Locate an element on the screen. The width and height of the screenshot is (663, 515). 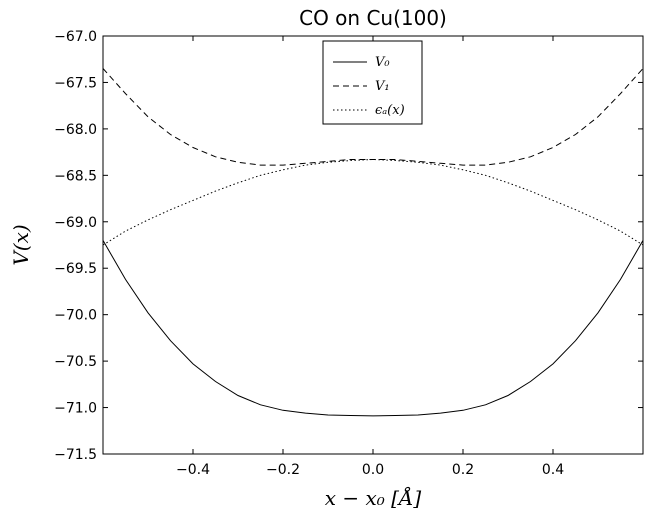
x-tick-label: 0.2 is located at coordinates (463, 470).